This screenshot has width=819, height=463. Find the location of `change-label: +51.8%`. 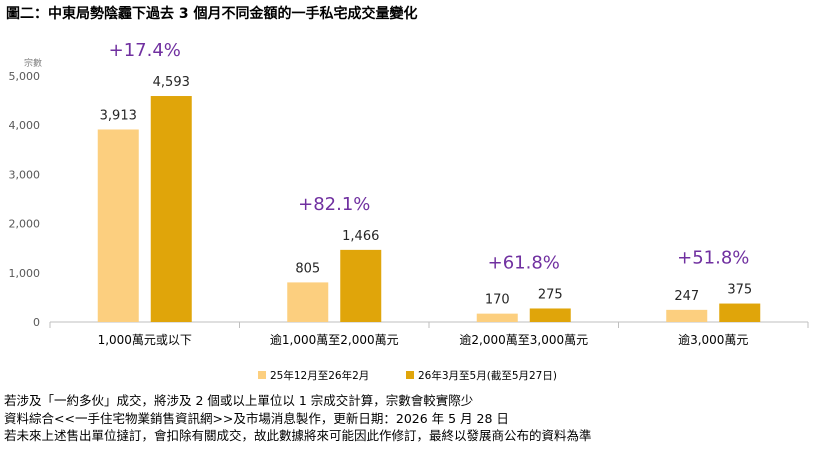

change-label: +51.8% is located at coordinates (713, 258).